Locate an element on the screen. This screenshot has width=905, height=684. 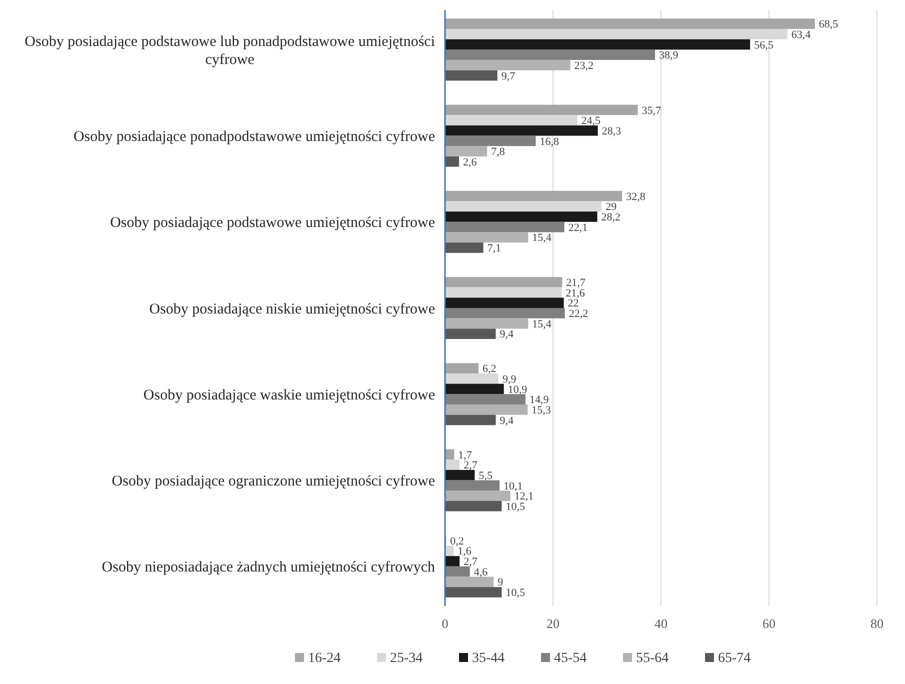
y-tick-label: Osoby posiadające podstawowe umiejętności cyfrowe is located at coordinates (273, 223).